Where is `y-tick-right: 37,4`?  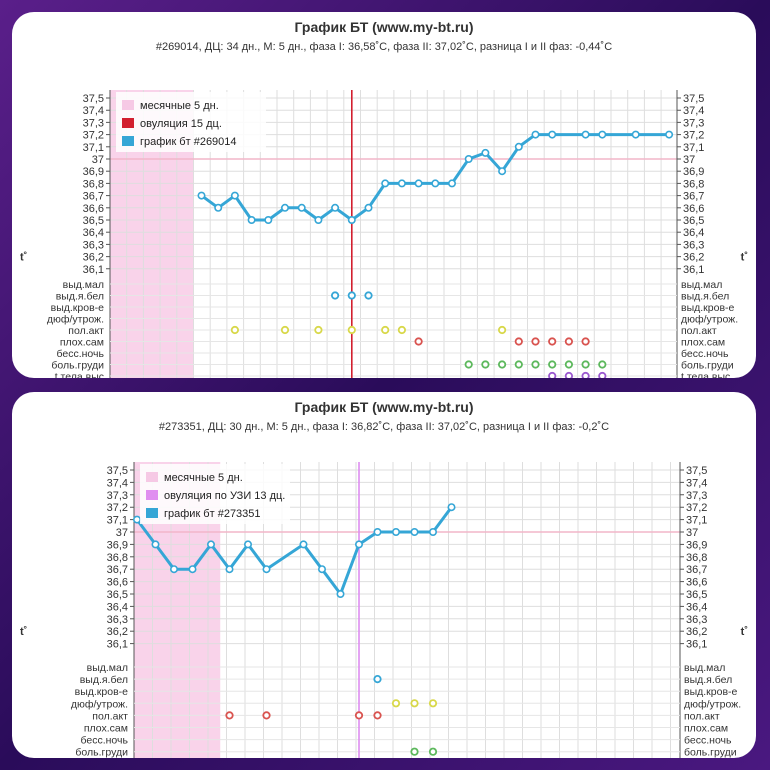 y-tick-right: 37,4 is located at coordinates (696, 483).